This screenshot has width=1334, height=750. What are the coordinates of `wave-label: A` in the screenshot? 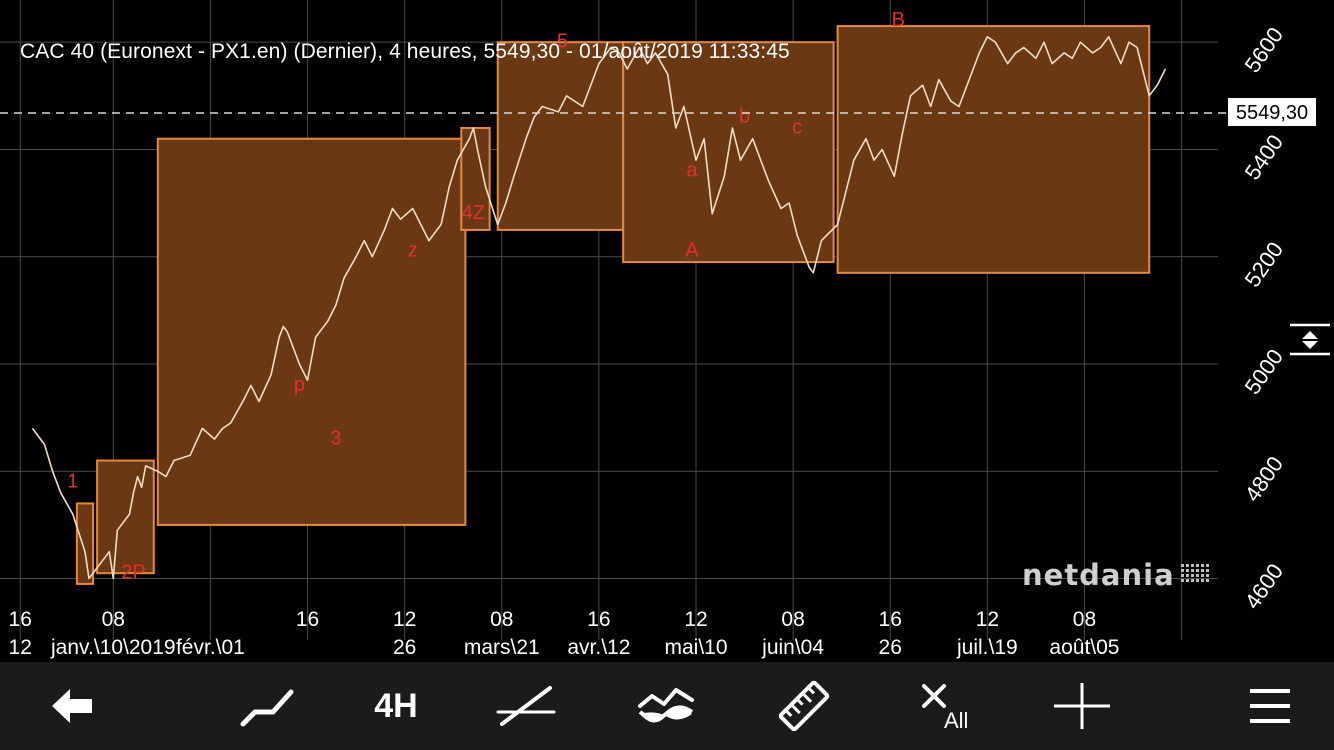 It's located at (692, 251).